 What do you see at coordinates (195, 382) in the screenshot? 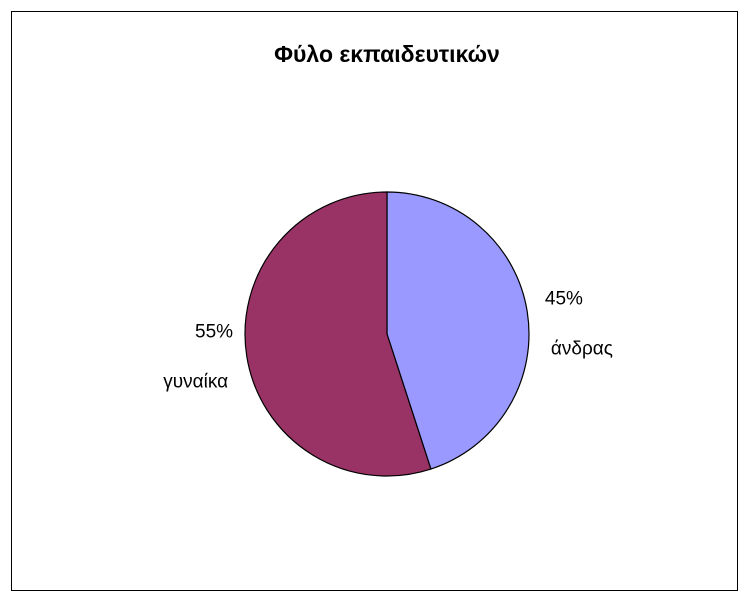
I see `pie-category-label-1: γυναίκα` at bounding box center [195, 382].